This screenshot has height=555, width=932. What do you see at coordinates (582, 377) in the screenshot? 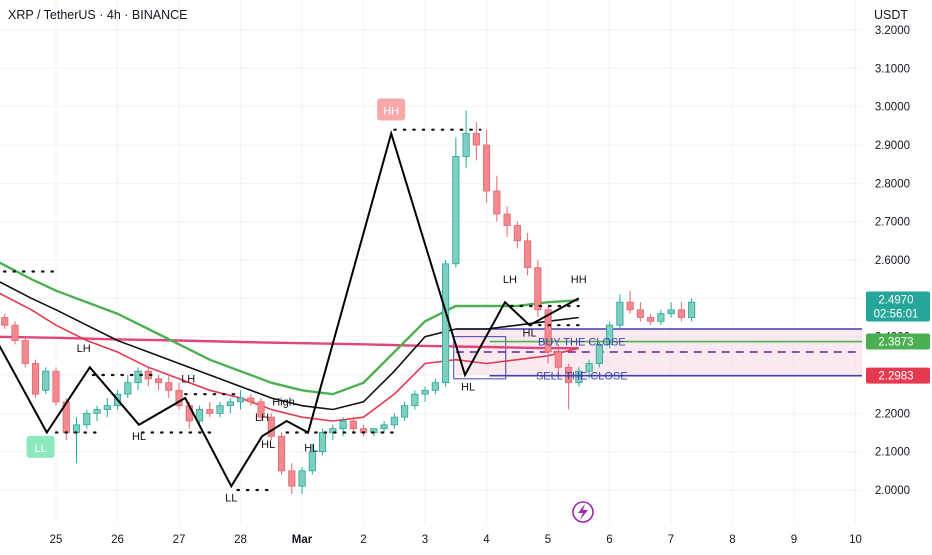
I see `level-label: SELL THE CLOSE` at bounding box center [582, 377].